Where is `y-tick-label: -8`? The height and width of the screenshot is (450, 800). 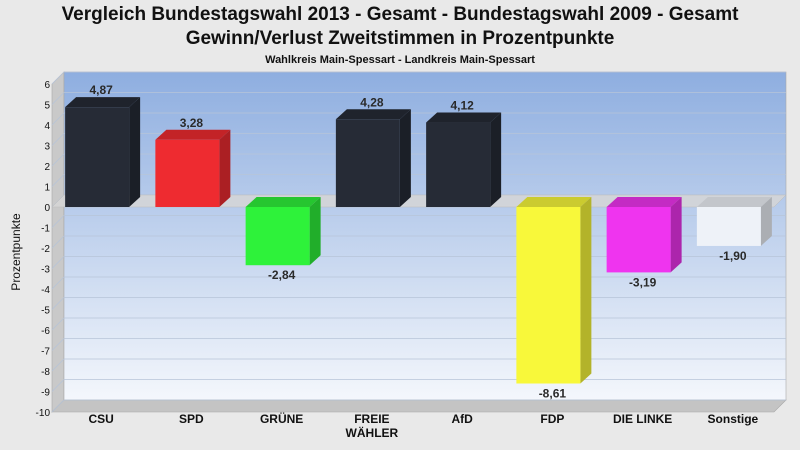 y-tick-label: -8 is located at coordinates (45, 372).